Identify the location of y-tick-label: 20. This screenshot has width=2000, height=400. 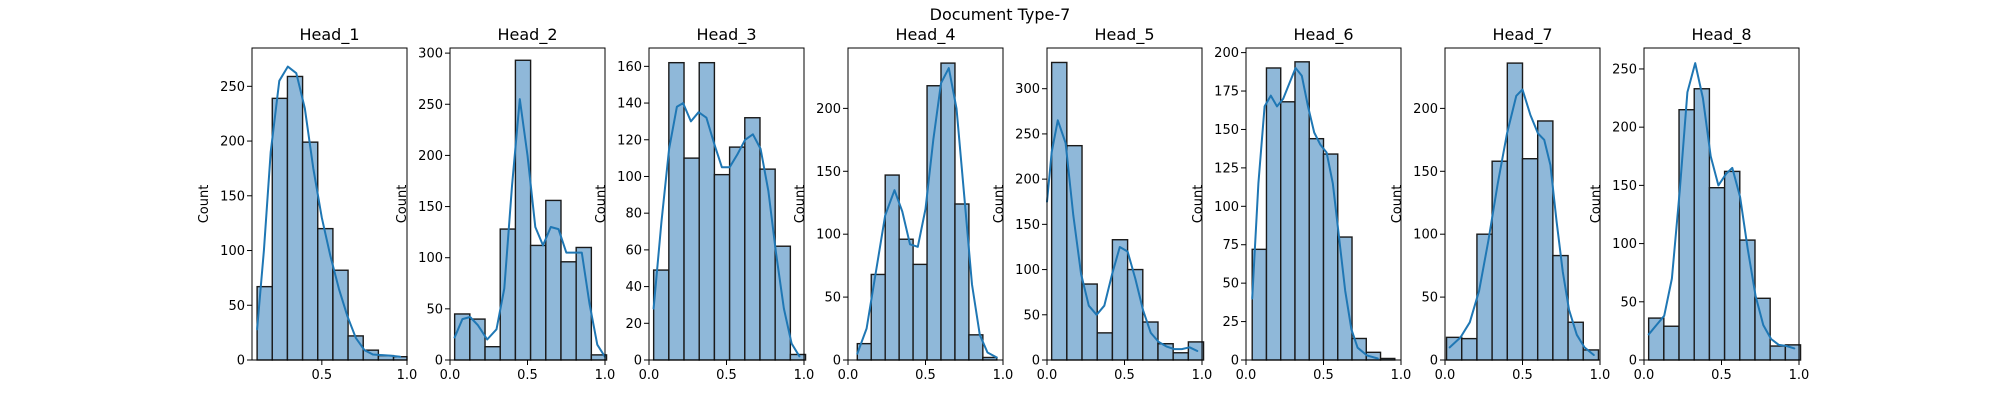
(633, 324).